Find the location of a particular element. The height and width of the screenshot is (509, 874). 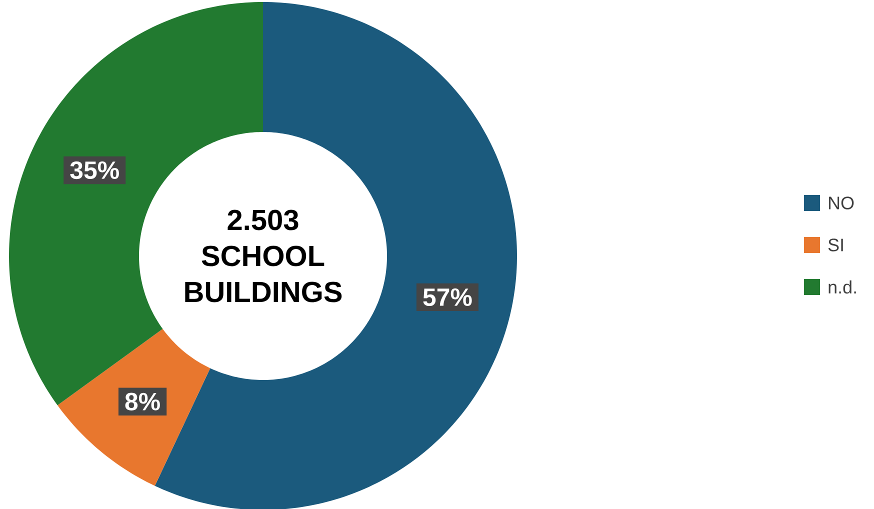

legend-label: n.d. is located at coordinates (842, 287).